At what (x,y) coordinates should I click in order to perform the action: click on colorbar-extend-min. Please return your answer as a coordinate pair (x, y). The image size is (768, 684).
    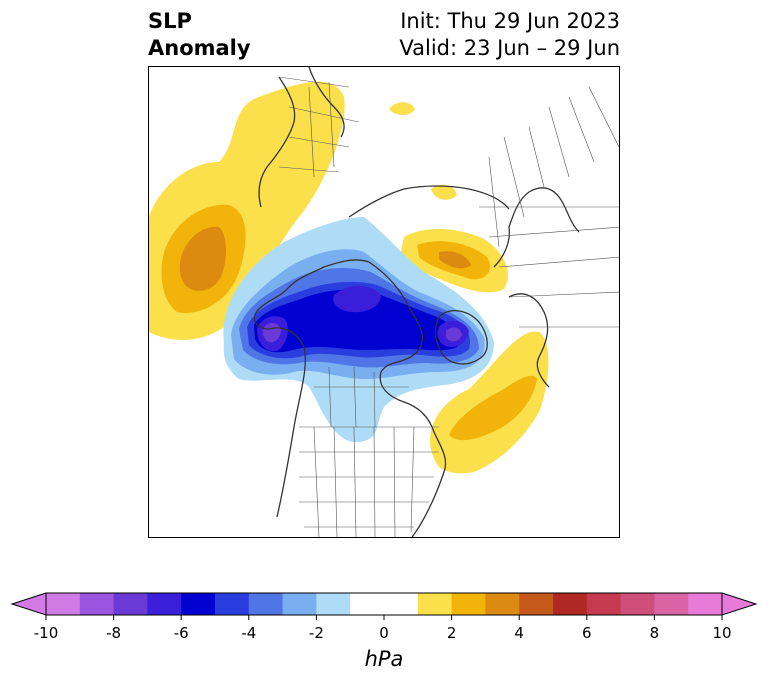
    Looking at the image, I should click on (28, 604).